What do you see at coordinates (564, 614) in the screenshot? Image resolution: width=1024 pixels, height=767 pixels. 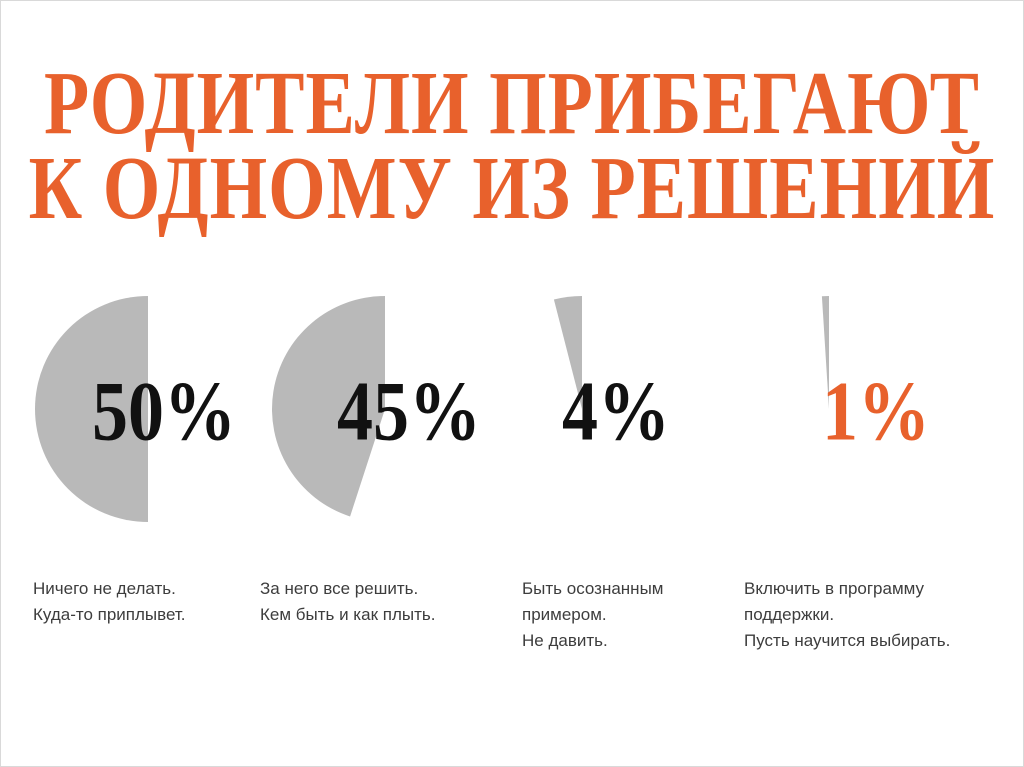 I see `description-3-line-2: примером.` at bounding box center [564, 614].